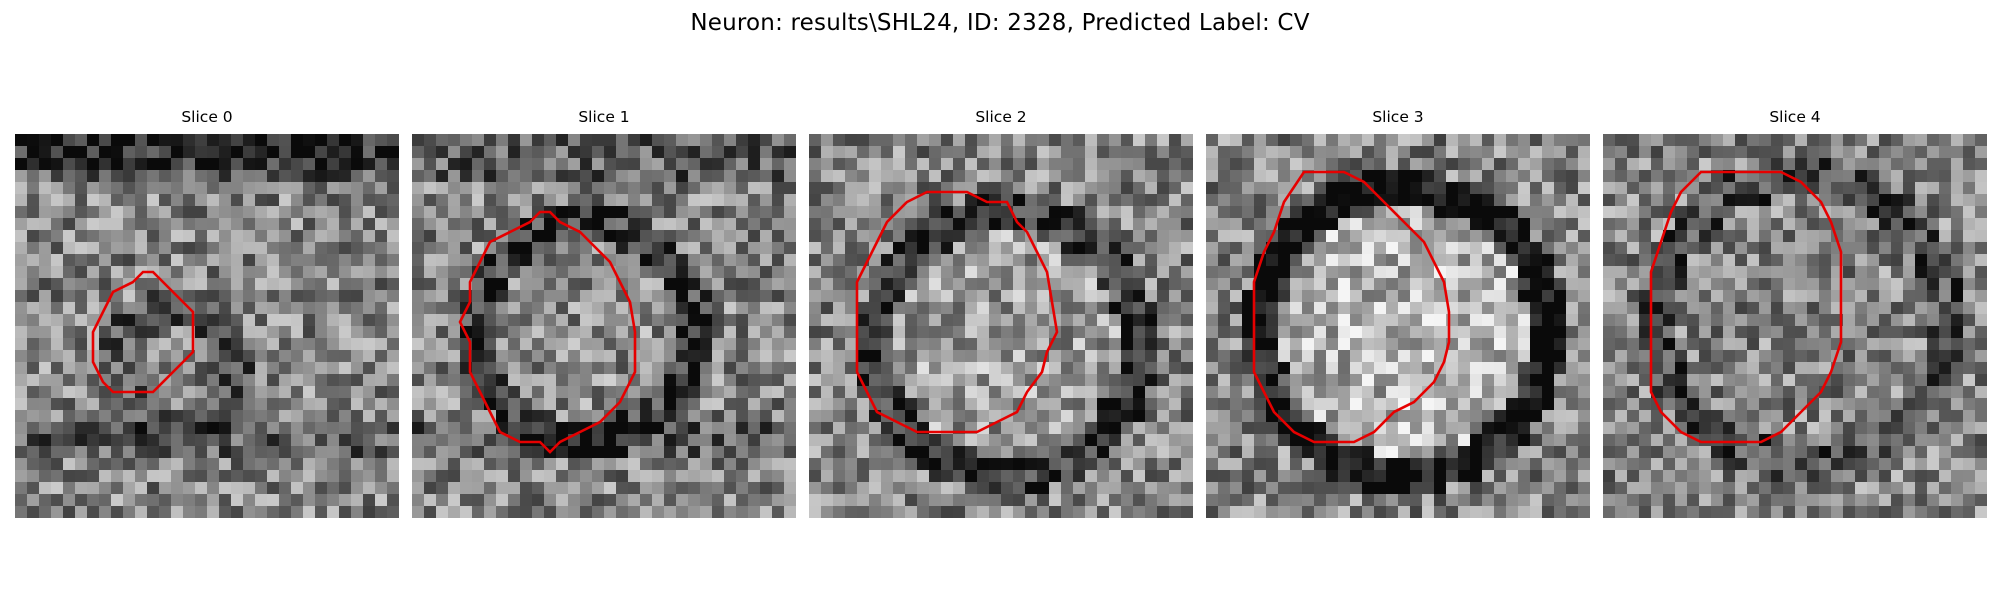  I want to click on slice-panel-1: Slice 1, so click(604, 313).